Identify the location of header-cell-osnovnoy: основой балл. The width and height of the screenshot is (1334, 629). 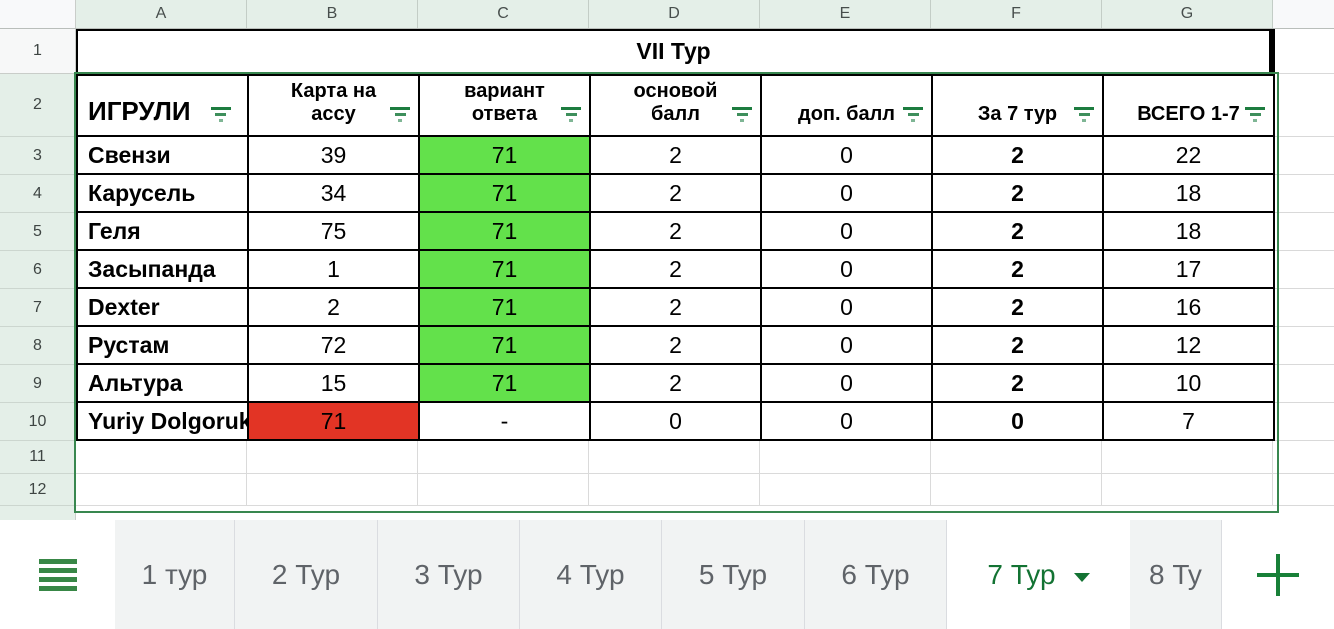
(676, 106).